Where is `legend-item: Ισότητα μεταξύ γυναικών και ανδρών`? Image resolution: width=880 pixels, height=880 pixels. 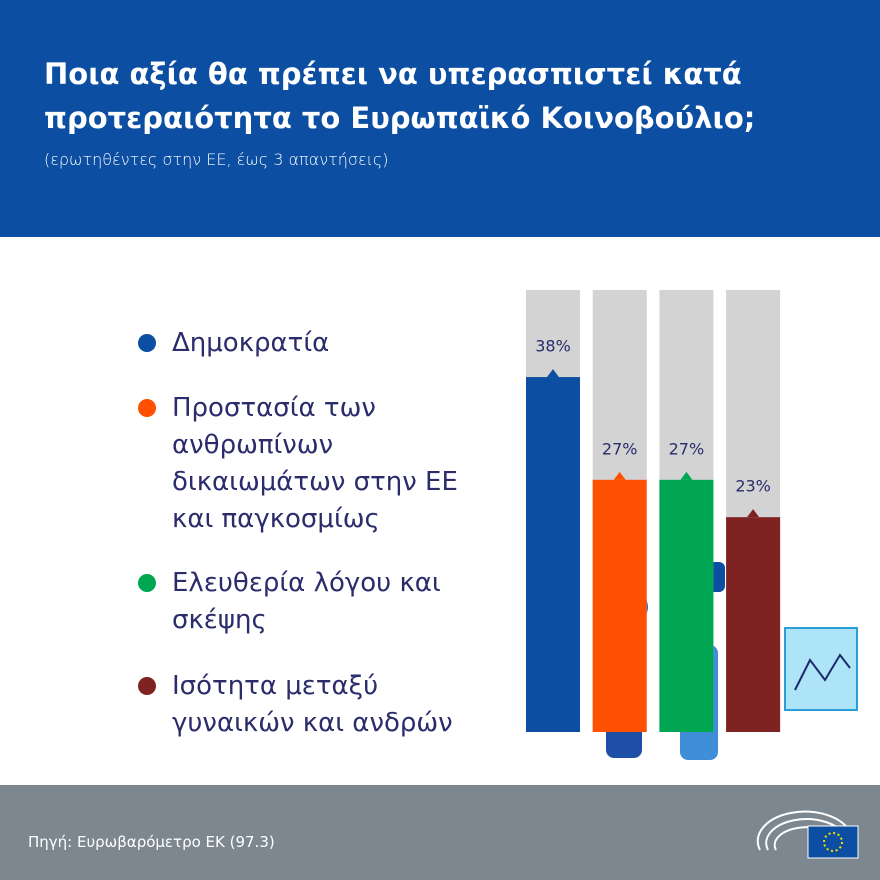 legend-item: Ισότητα μεταξύ γυναικών και ανδρών is located at coordinates (313, 705).